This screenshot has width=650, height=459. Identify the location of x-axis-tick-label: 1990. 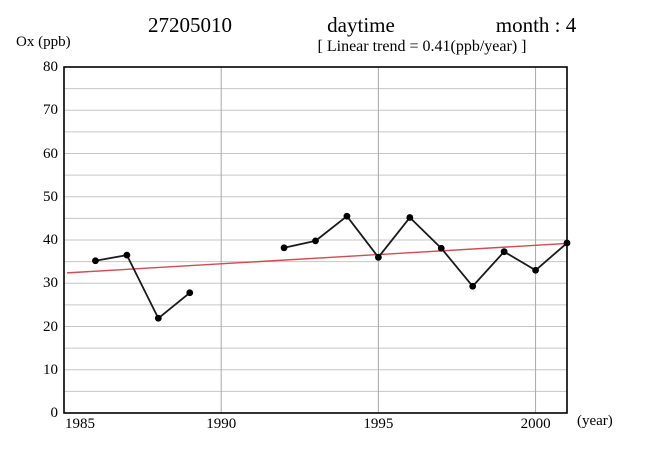
(221, 424).